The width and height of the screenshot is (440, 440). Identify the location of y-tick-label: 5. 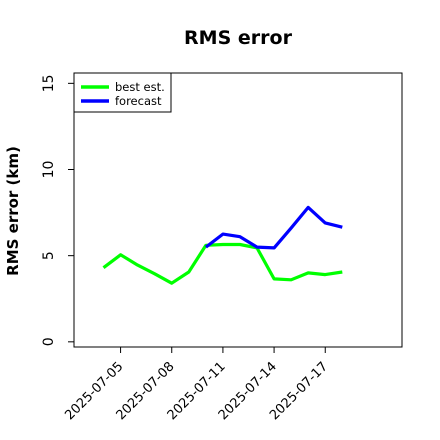
(49, 255).